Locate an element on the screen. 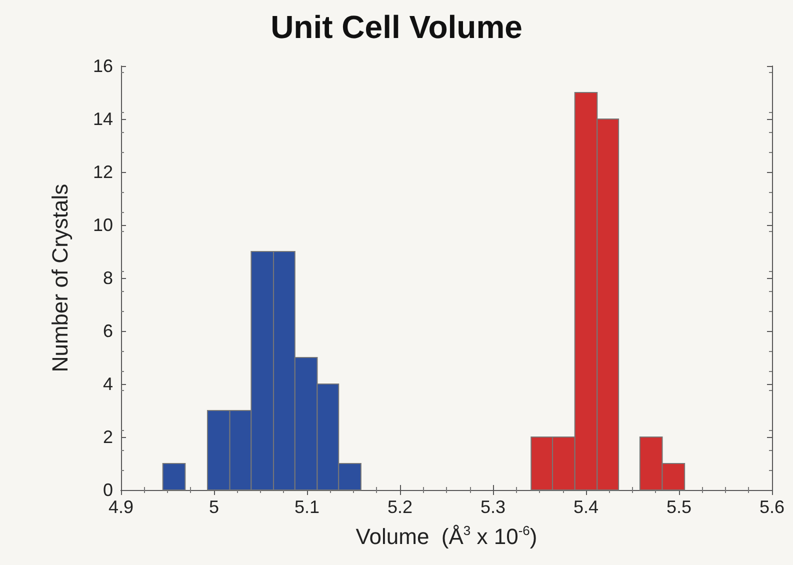 The width and height of the screenshot is (793, 565). y-axis-title: Number of Crystals is located at coordinates (60, 278).